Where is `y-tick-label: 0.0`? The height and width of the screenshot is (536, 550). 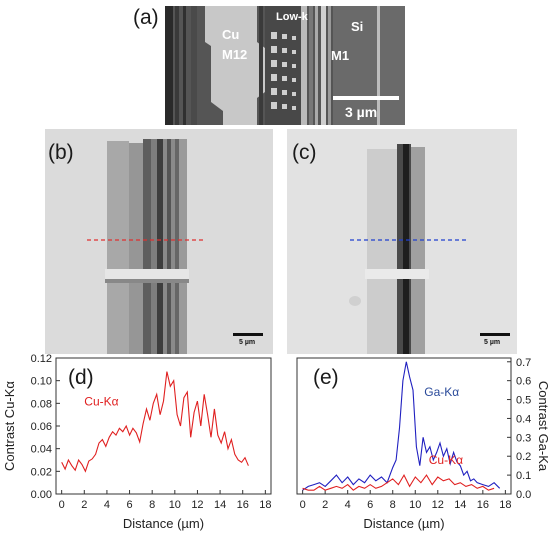
y-tick-label: 0.0 is located at coordinates (523, 495).